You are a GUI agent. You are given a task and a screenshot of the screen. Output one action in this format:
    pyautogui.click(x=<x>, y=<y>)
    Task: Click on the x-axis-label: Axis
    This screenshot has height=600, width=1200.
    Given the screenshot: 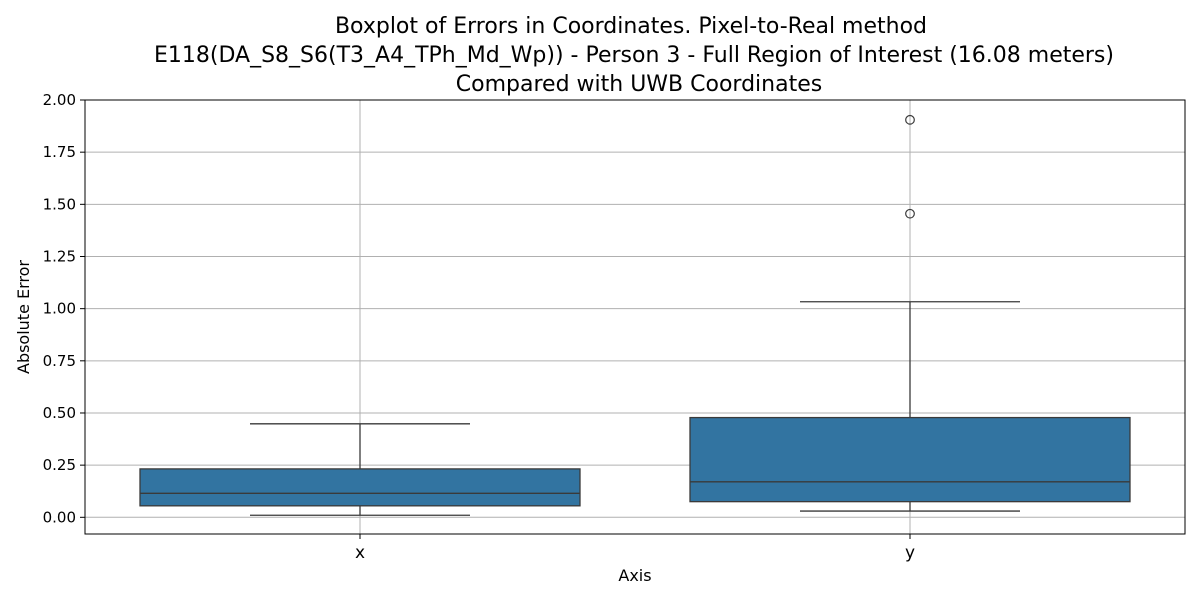 What is the action you would take?
    pyautogui.click(x=634, y=575)
    